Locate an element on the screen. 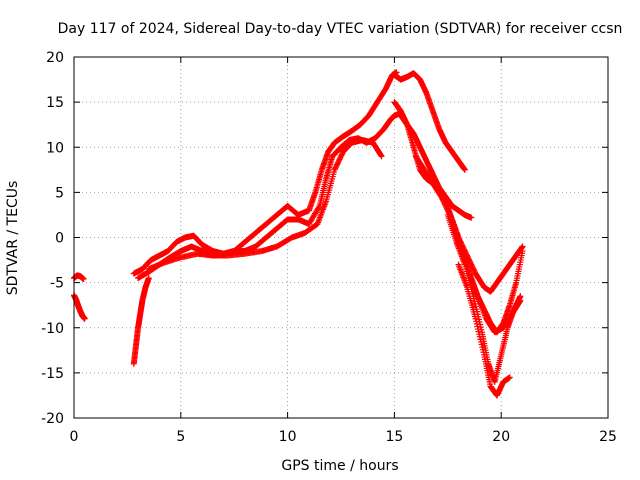 This screenshot has width=640, height=480. y-tick-label: -20 is located at coordinates (52, 419).